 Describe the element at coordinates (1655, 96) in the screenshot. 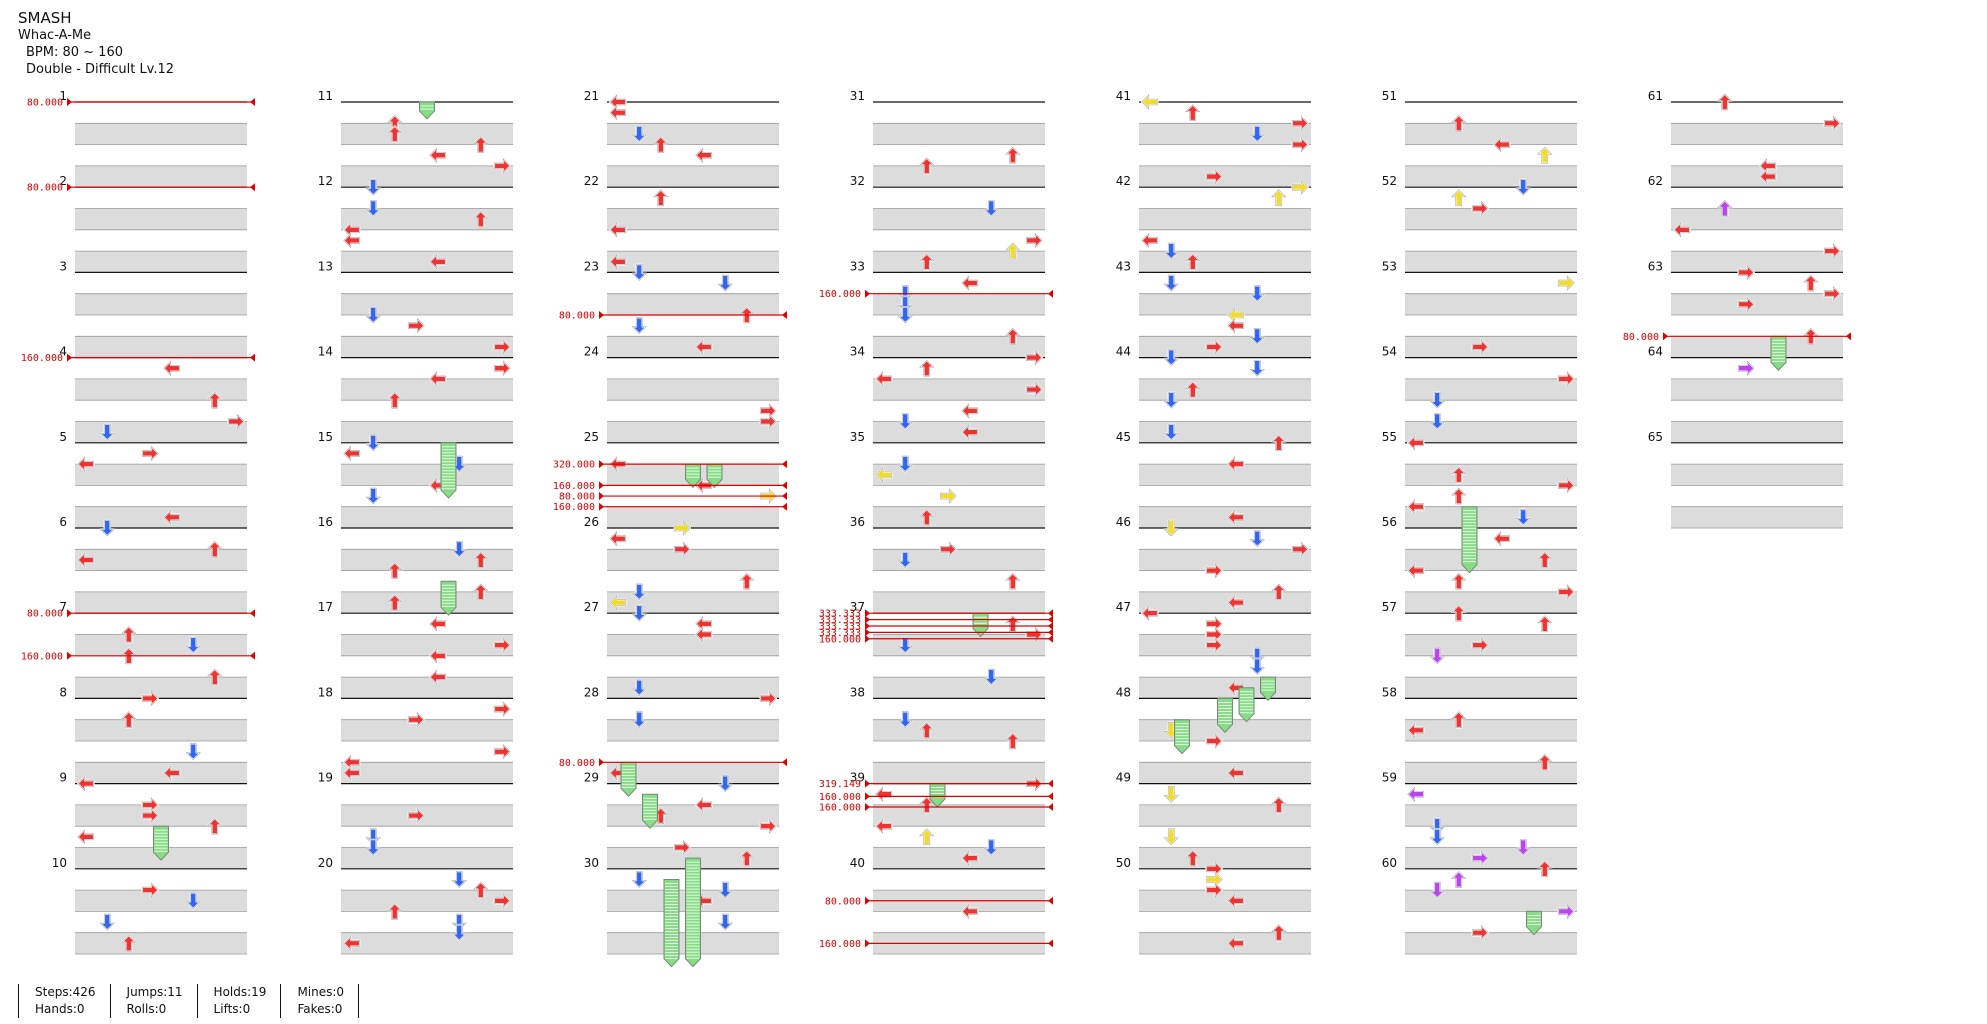

I see `measure-number: 61` at that location.